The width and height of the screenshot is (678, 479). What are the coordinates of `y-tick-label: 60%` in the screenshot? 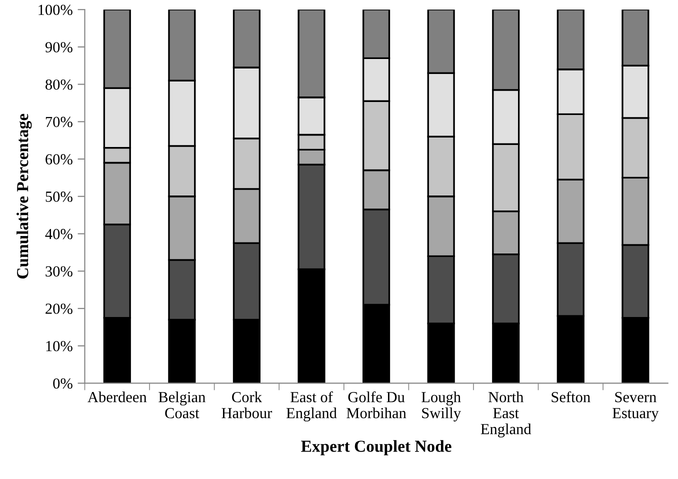 It's located at (59, 159).